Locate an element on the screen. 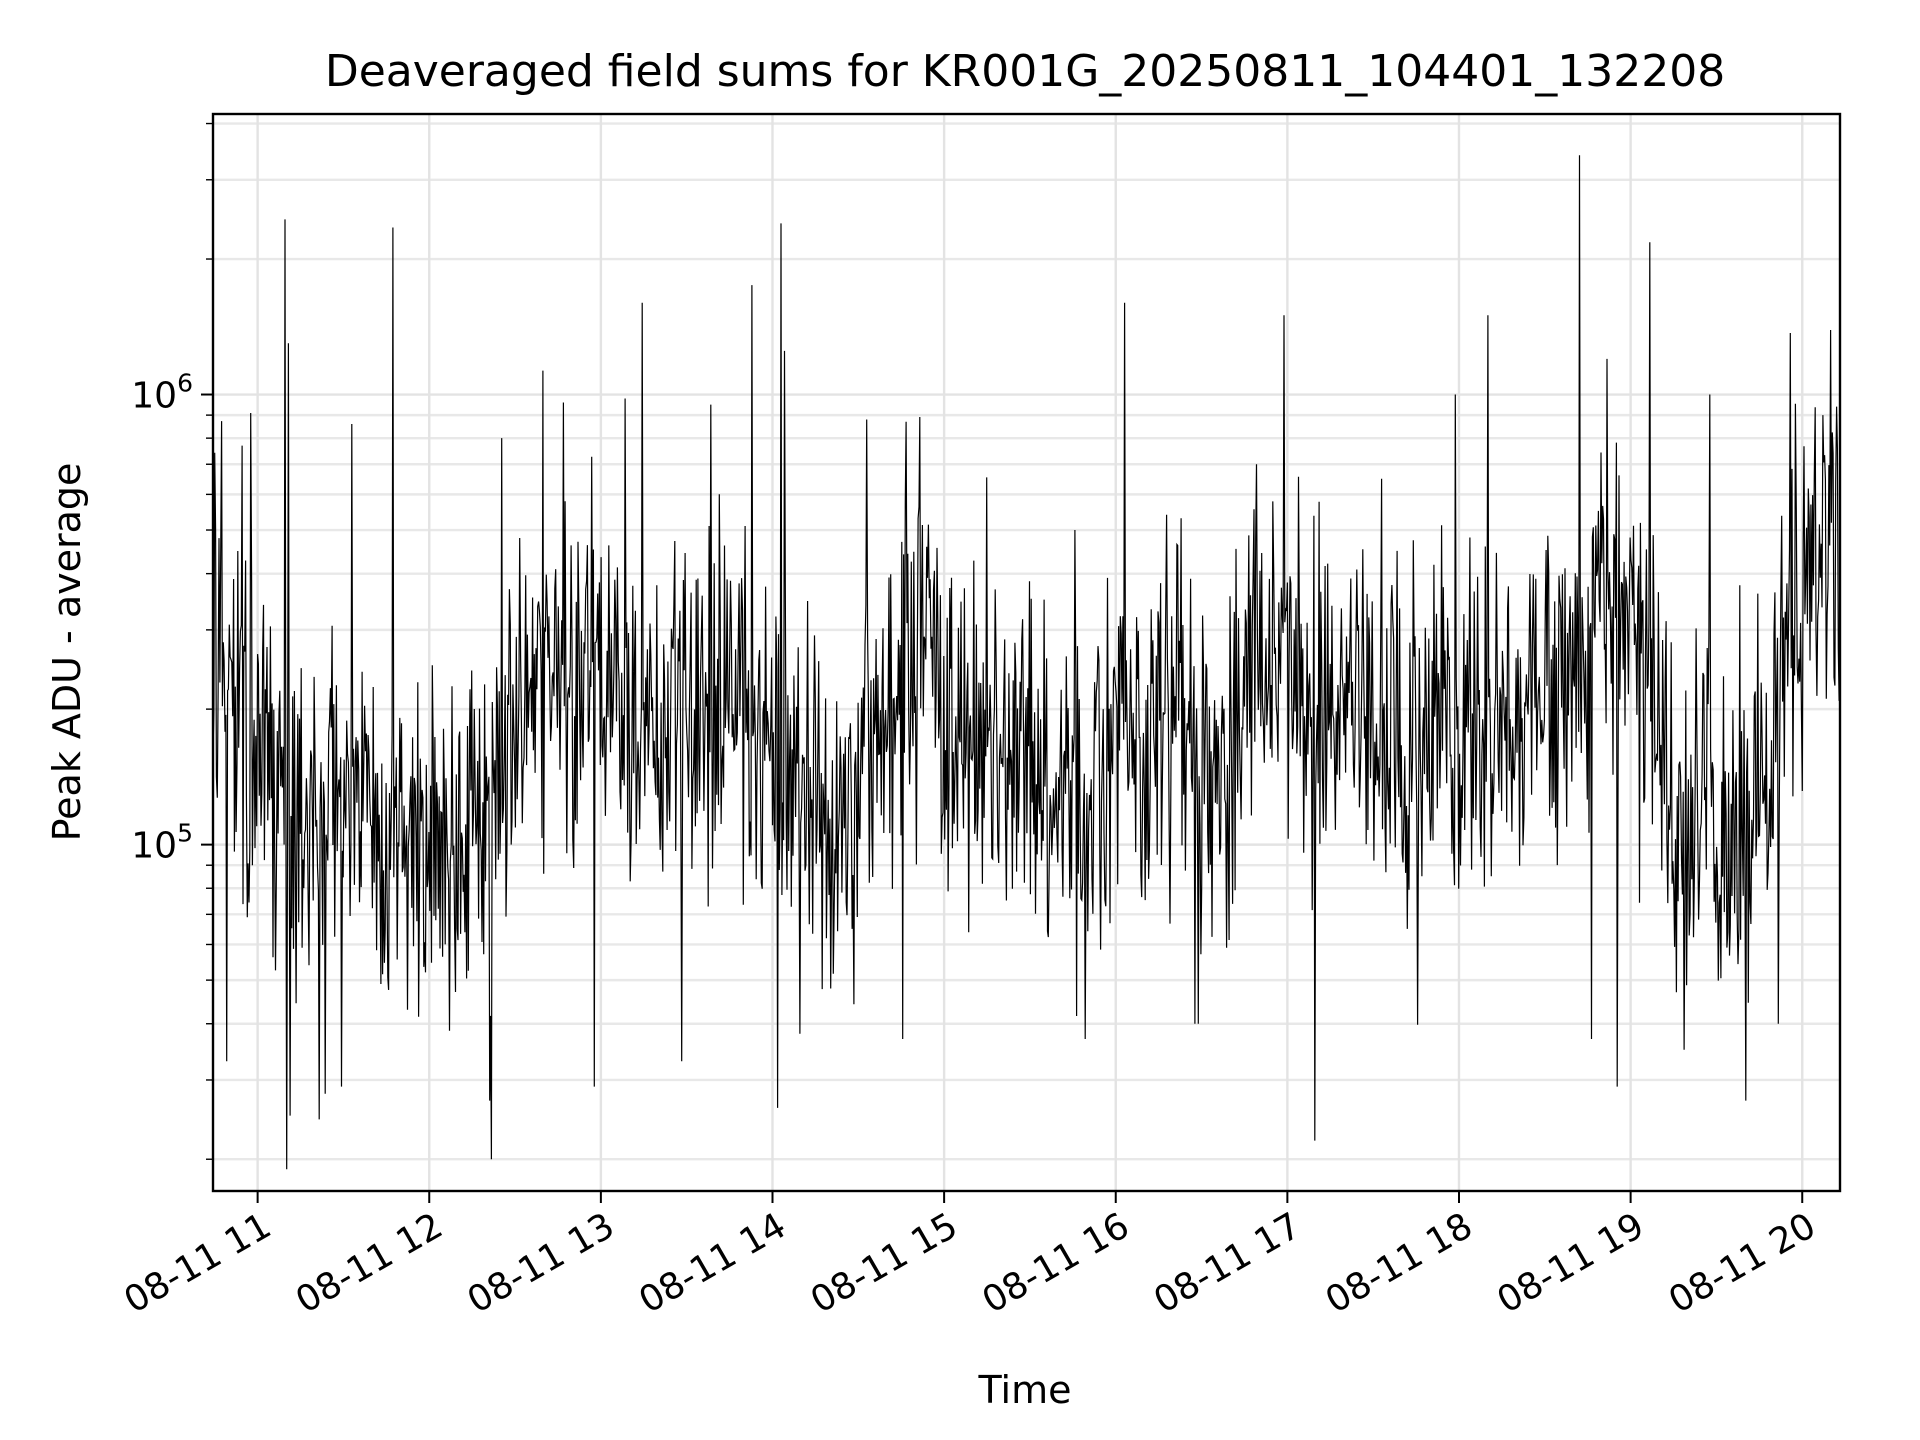 The image size is (1920, 1440). x-tick-label: 08-11 18 is located at coordinates (1399, 1263).